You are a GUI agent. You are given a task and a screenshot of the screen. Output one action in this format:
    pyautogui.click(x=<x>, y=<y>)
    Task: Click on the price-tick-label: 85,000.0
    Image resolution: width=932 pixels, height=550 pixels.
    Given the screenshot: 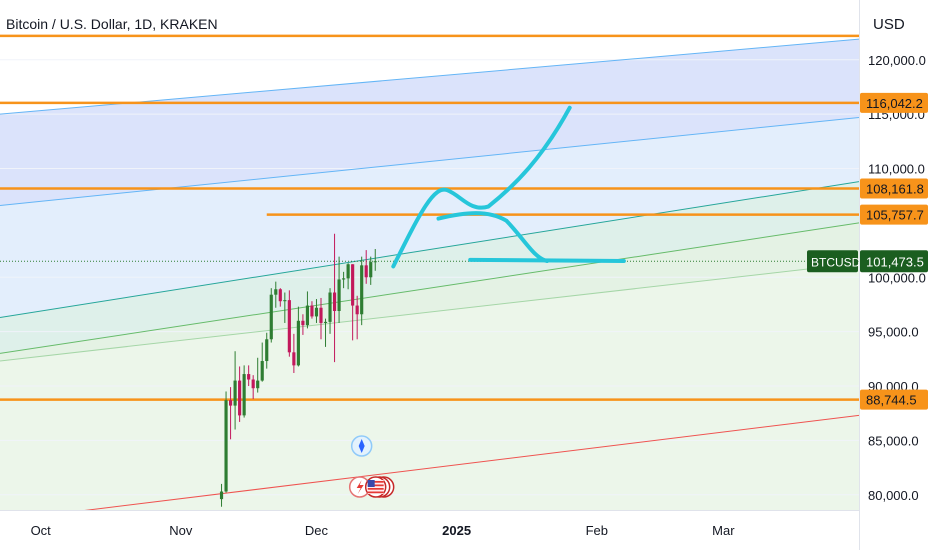 What is the action you would take?
    pyautogui.click(x=893, y=440)
    